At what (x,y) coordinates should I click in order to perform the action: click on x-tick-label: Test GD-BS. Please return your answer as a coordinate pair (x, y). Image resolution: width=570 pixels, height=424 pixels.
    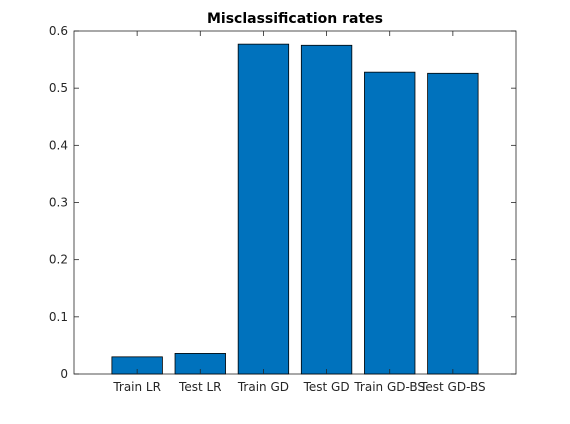
    Looking at the image, I should click on (452, 387).